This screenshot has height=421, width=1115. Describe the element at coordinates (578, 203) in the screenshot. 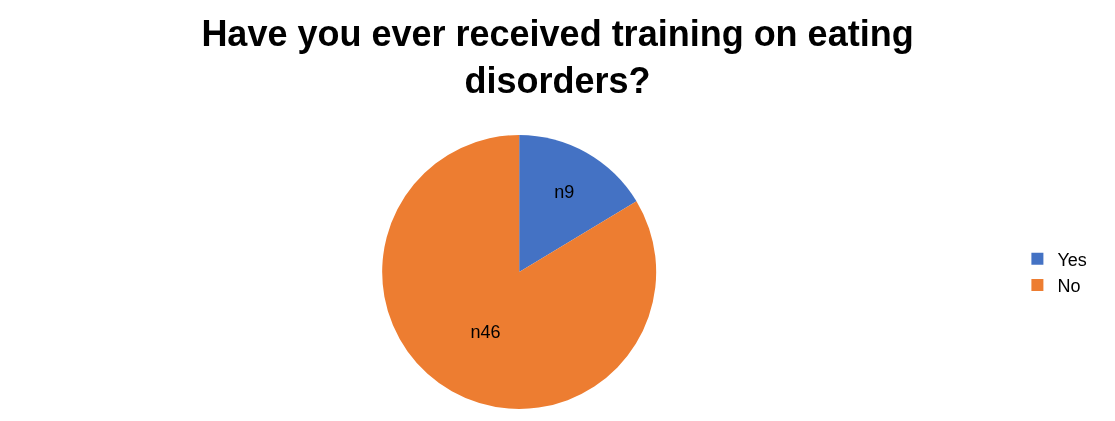

I see `pie-slice` at that location.